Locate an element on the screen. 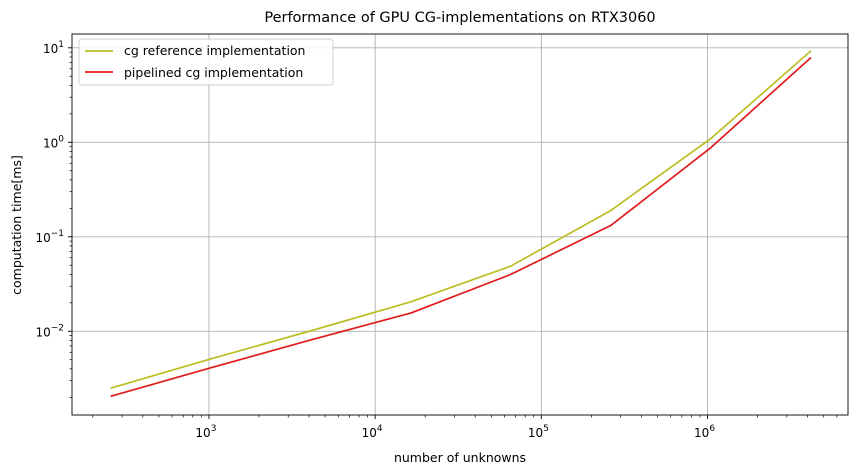 Image resolution: width=857 pixels, height=475 pixels. y-axis-label: computation time[ms] is located at coordinates (16, 225).